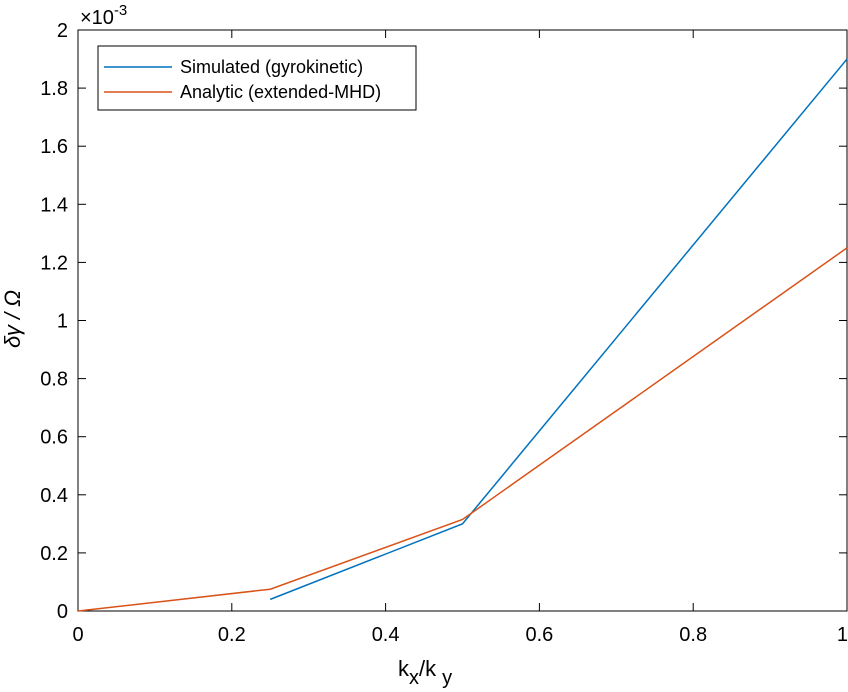 The image size is (848, 692). I want to click on y-tick-label: 0.8, so click(54, 380).